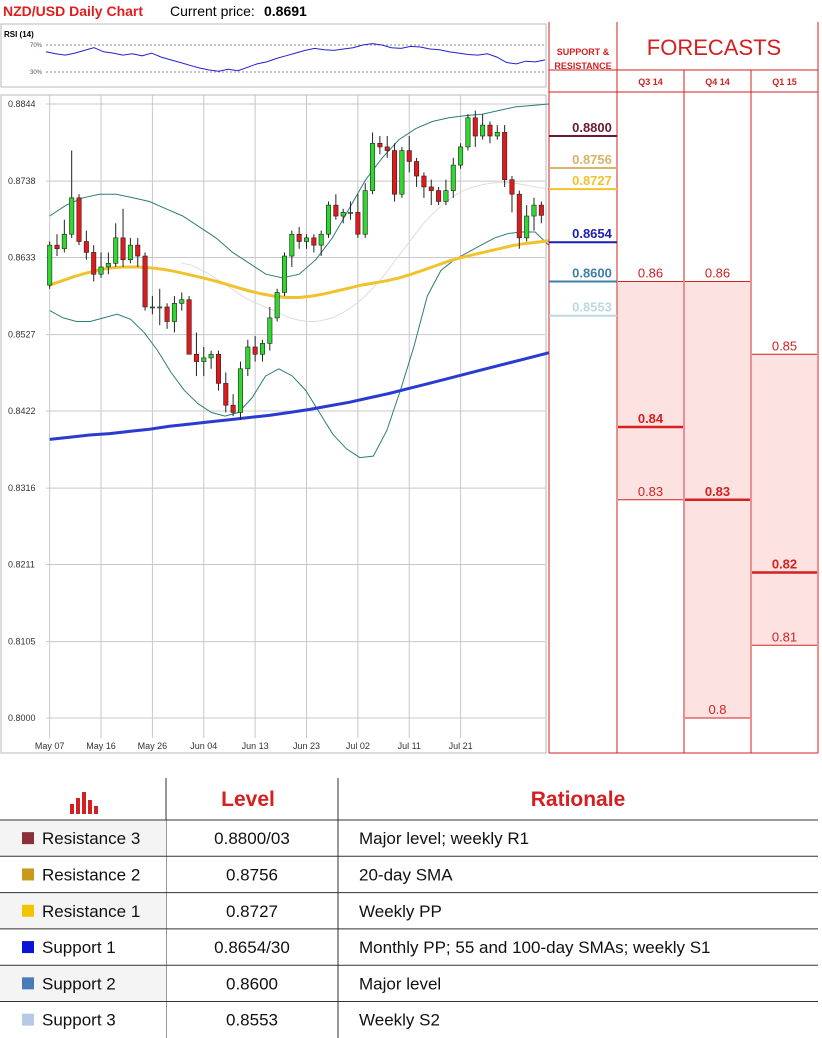 Image resolution: width=822 pixels, height=1038 pixels. What do you see at coordinates (358, 746) in the screenshot?
I see `x-tick-label: Jul 02` at bounding box center [358, 746].